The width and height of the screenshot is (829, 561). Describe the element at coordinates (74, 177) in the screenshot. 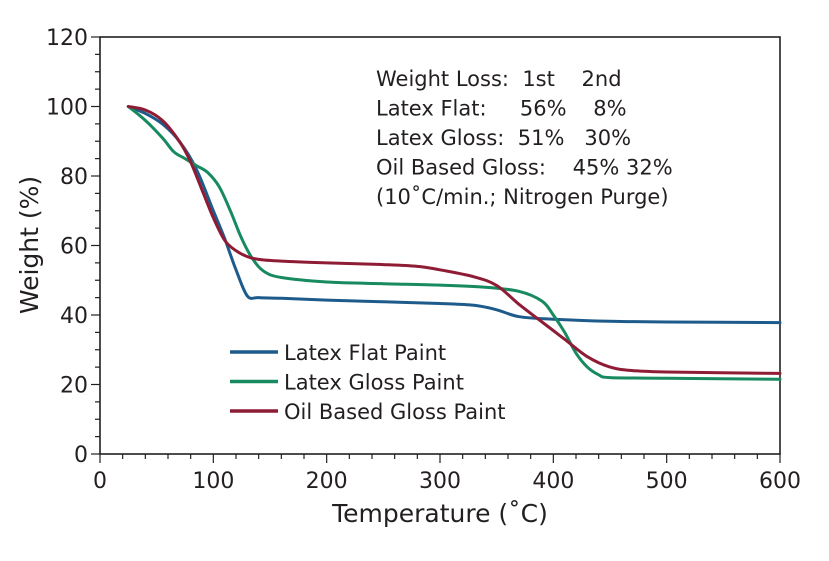

I see `y-tick-label: 80` at that location.